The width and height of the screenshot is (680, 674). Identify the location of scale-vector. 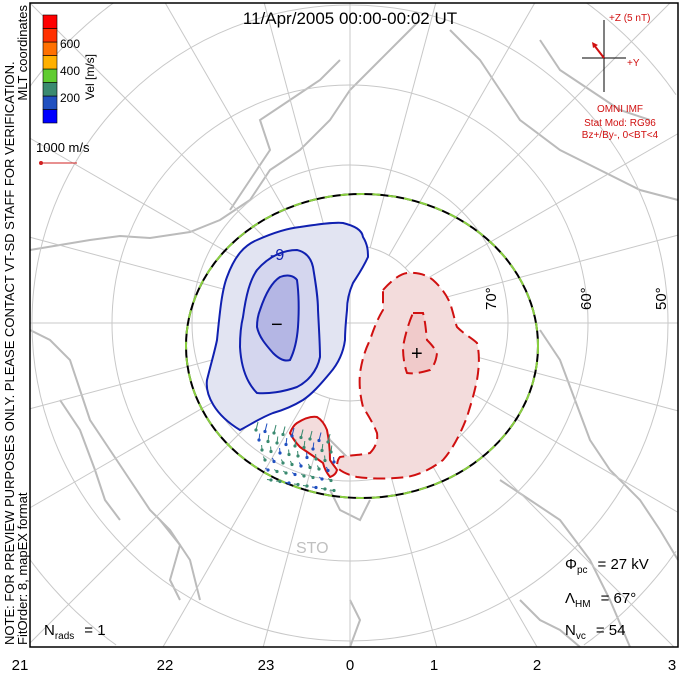
(58, 163).